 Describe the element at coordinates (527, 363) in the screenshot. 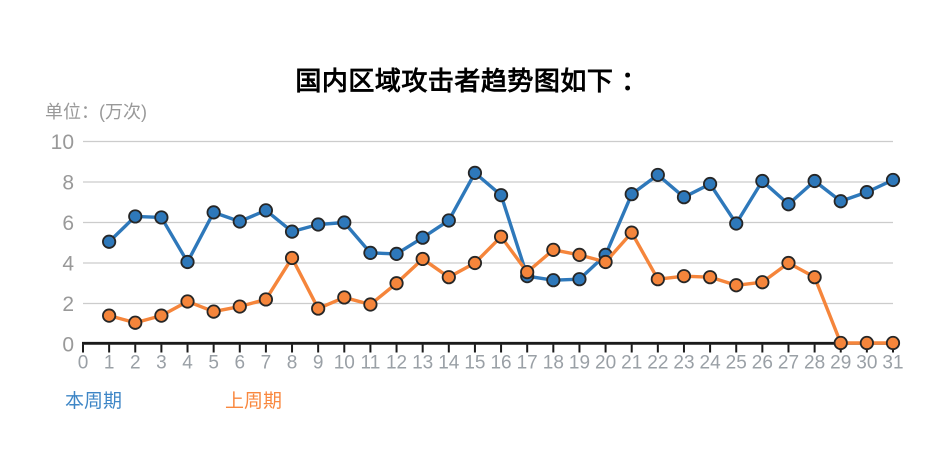

I see `svg-text: 17` at that location.